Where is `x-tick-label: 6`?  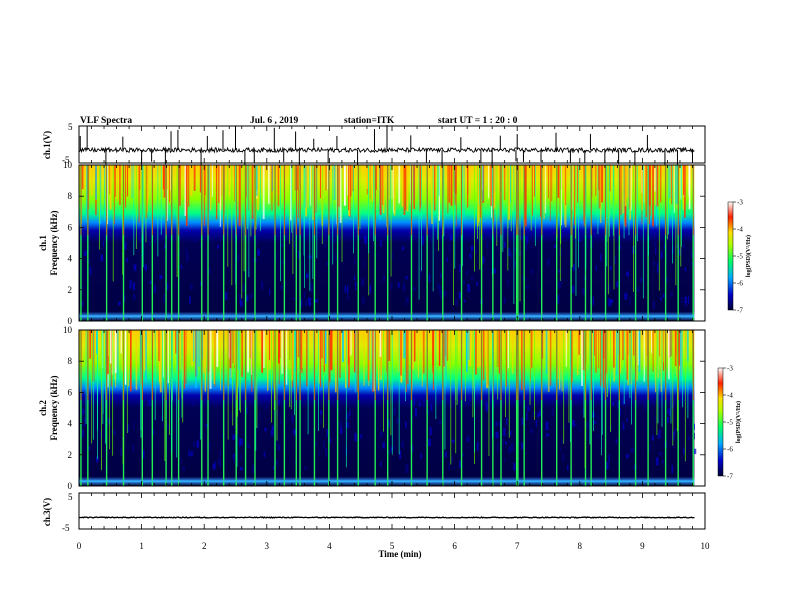 x-tick-label: 6 is located at coordinates (454, 546).